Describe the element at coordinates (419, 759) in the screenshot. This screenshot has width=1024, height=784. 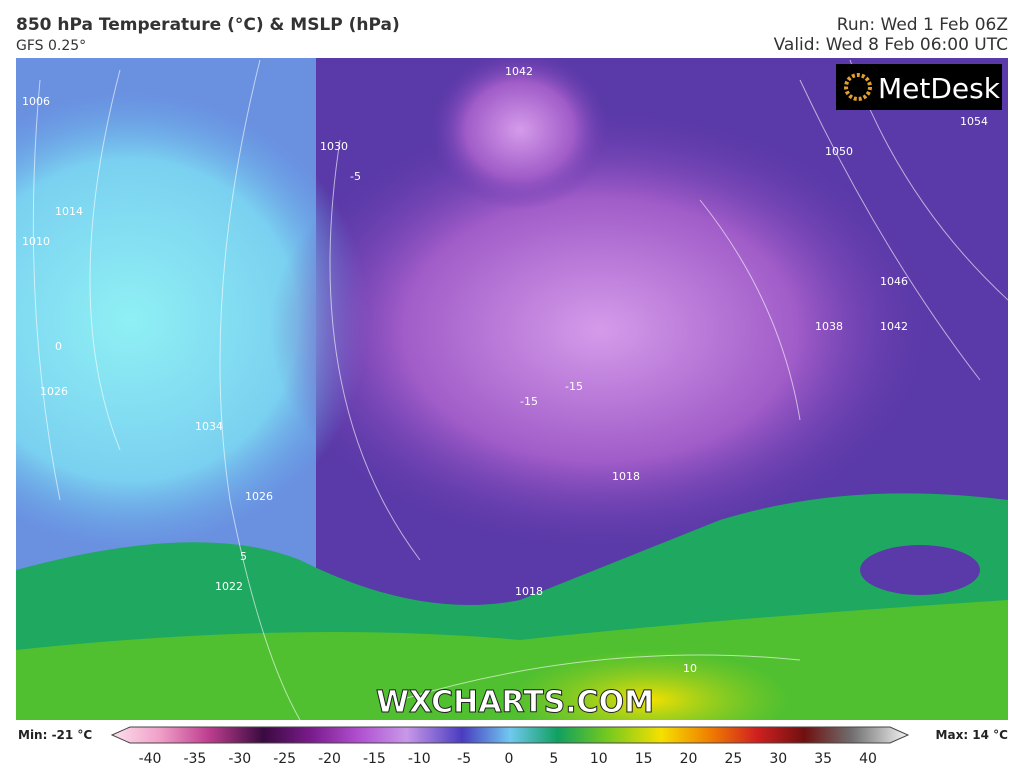
I see `colorbar-tick-label: -10` at that location.